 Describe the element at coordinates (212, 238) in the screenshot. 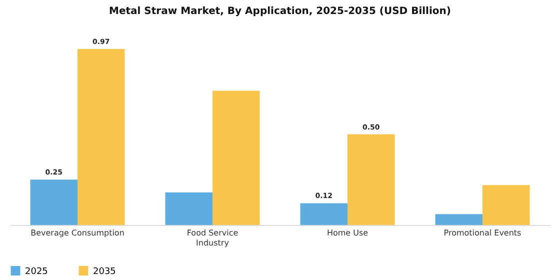

I see `x-tick-label: Food Service Industry` at that location.